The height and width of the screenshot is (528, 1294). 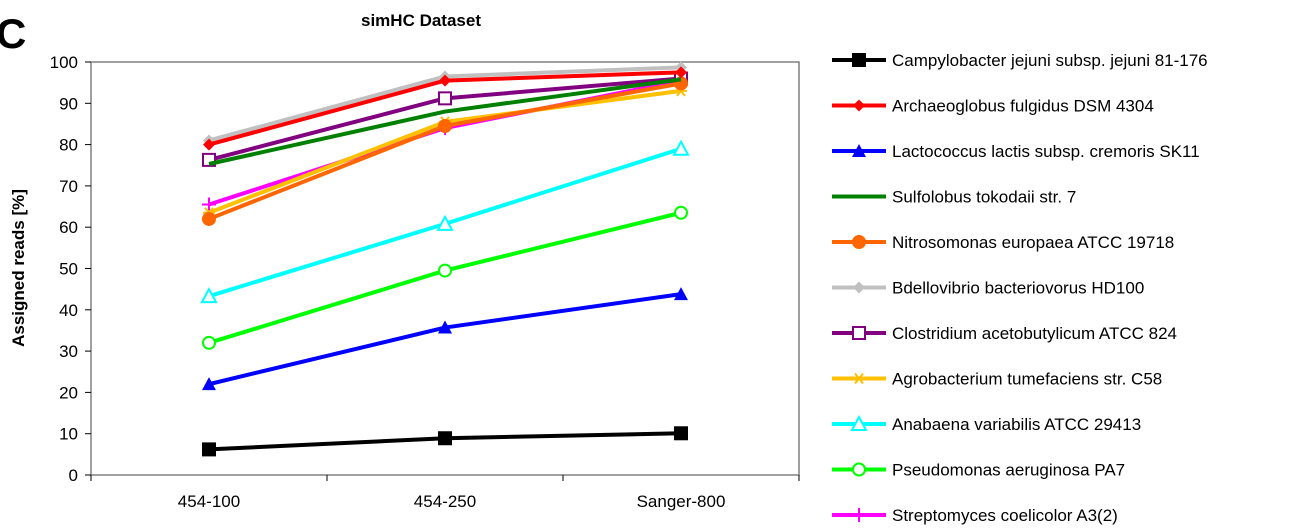 I want to click on legend-item: Nitrosomonas europaea ATCC 19718, so click(x=1003, y=242).